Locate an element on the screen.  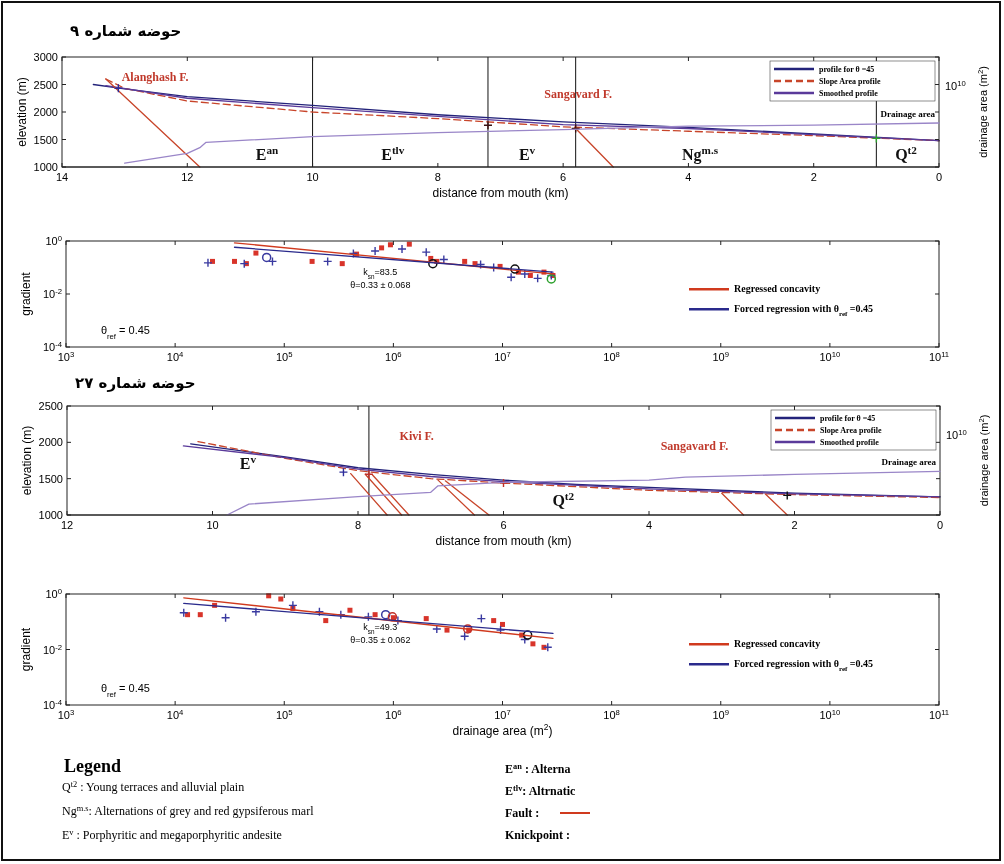
x-axis-title: drainage area (m$^{2}$) is located at coordinates (502, 730).